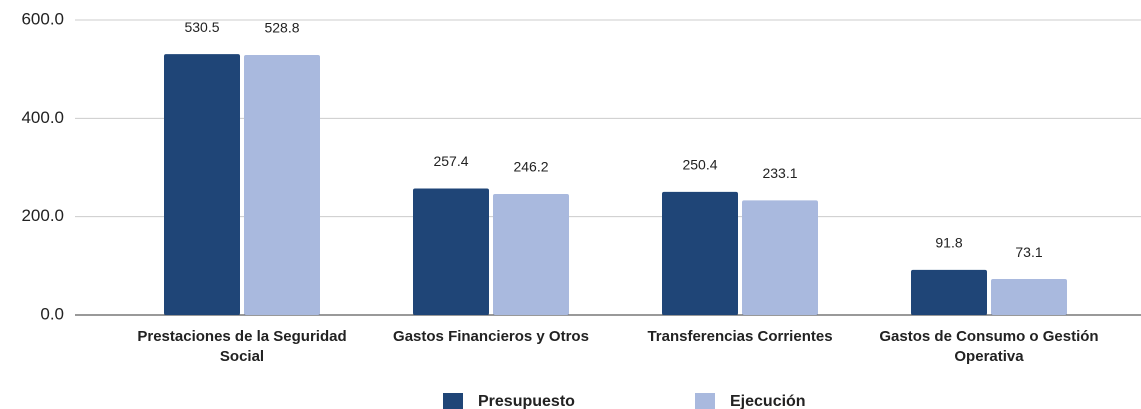  Describe the element at coordinates (530, 167) in the screenshot. I see `data-label: 246.2` at that location.